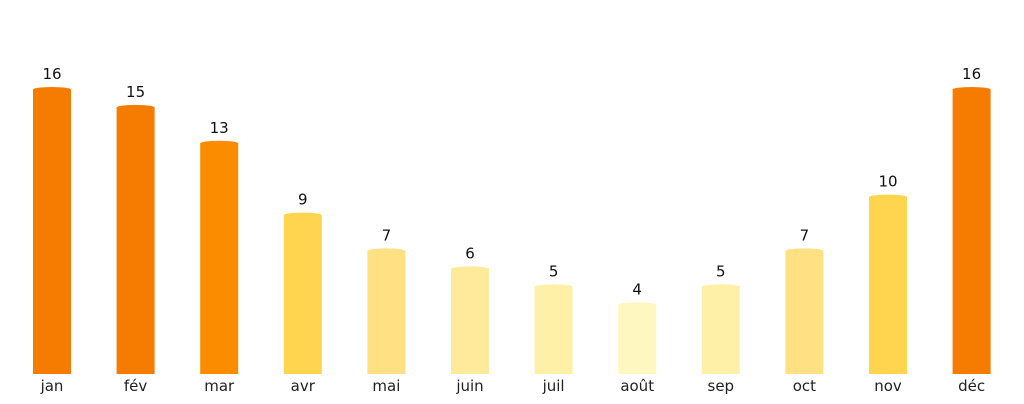 Image resolution: width=1024 pixels, height=404 pixels. What do you see at coordinates (804, 386) in the screenshot?
I see `x-tick-label-oct: oct` at bounding box center [804, 386].